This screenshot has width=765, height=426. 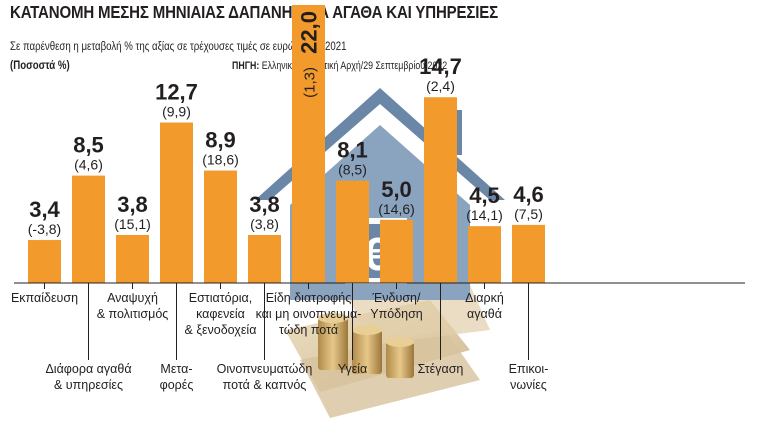 What do you see at coordinates (220, 314) in the screenshot?
I see `category-label: καφενεία` at bounding box center [220, 314].